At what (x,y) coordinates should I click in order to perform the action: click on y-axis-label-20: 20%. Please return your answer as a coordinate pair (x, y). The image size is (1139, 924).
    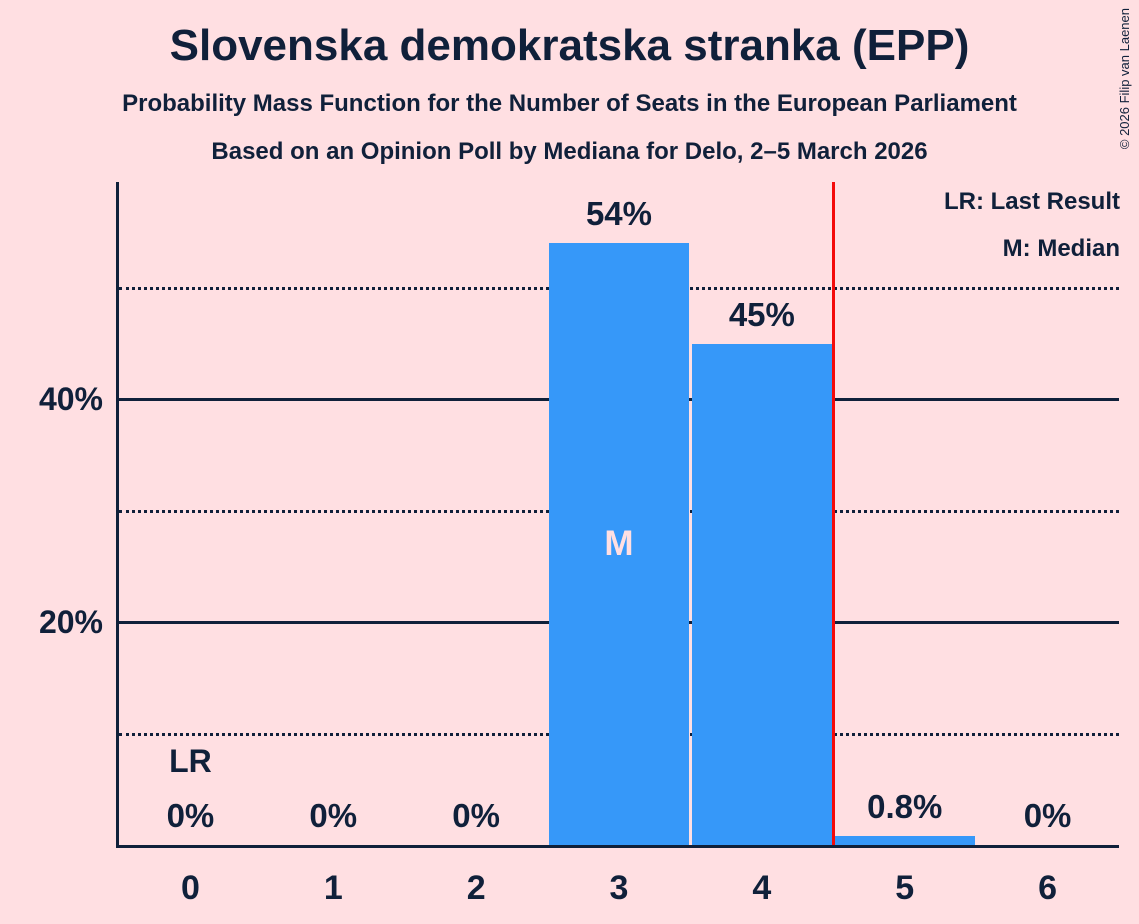
    Looking at the image, I should click on (70, 622).